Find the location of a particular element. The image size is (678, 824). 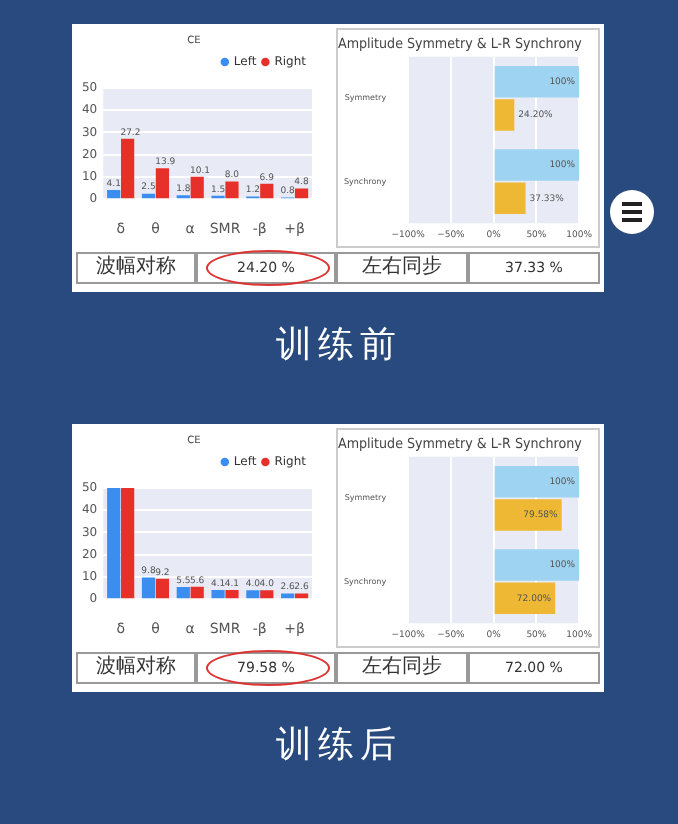

text: 训练前 is located at coordinates (339, 345).